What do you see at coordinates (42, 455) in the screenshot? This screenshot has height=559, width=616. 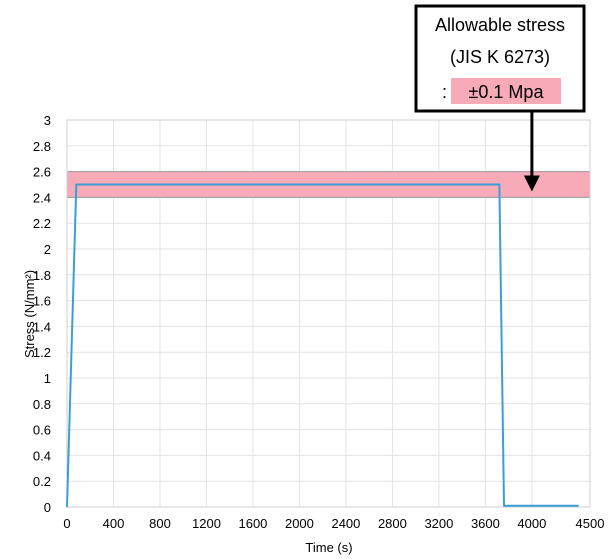 I see `y-tick-label-0.4: 0.4` at bounding box center [42, 455].